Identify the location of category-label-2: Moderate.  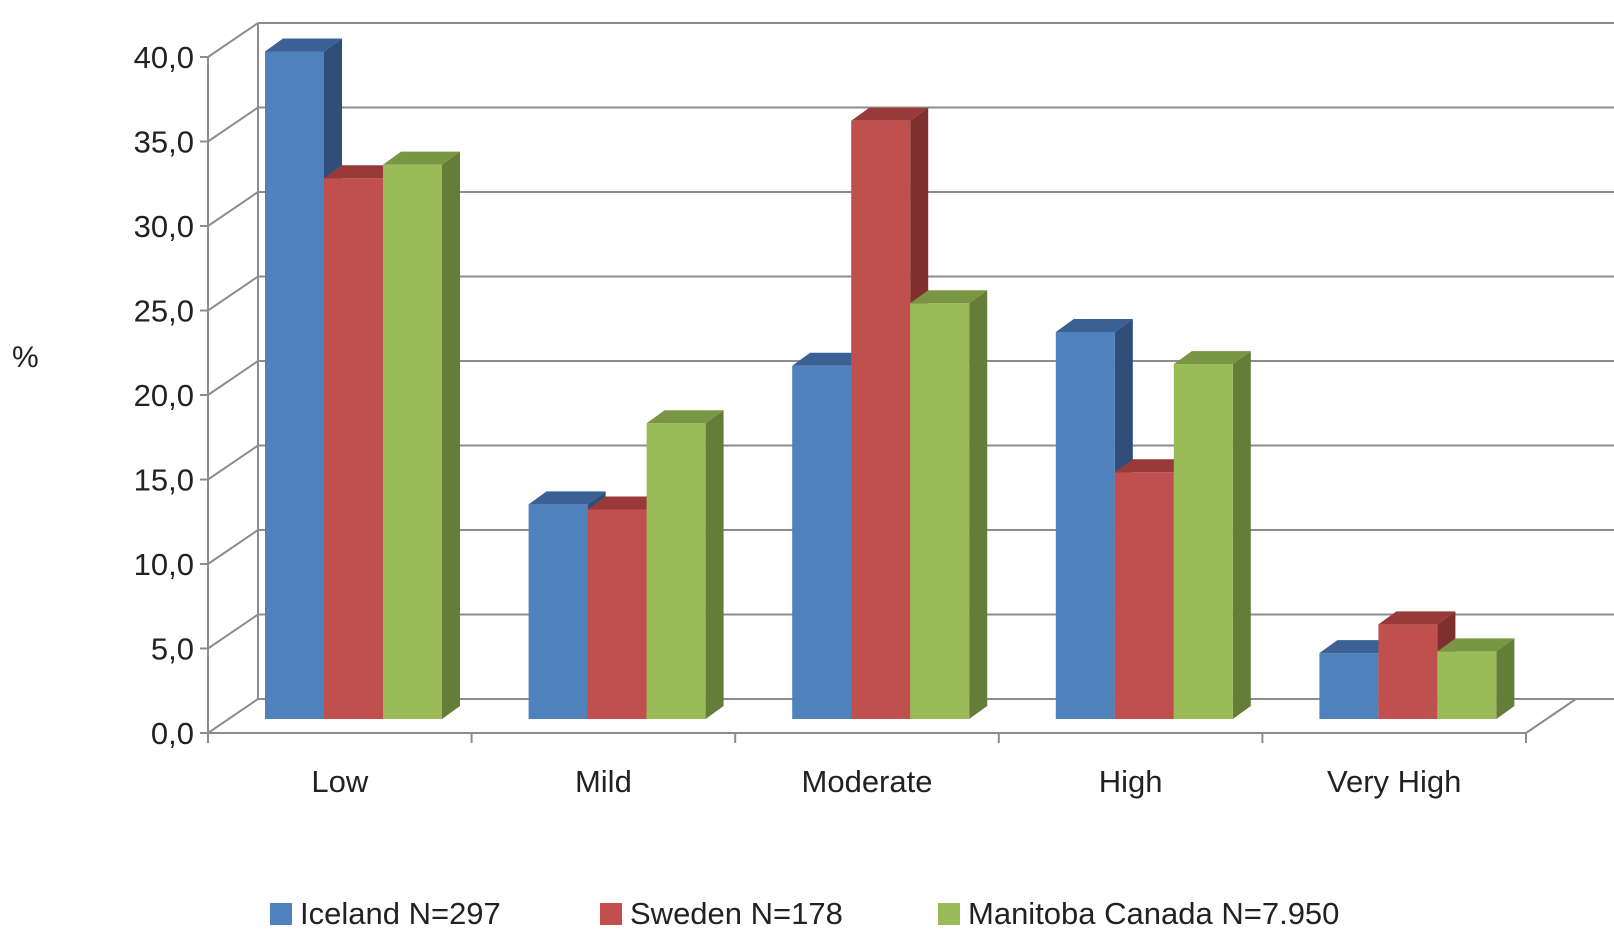
(867, 781).